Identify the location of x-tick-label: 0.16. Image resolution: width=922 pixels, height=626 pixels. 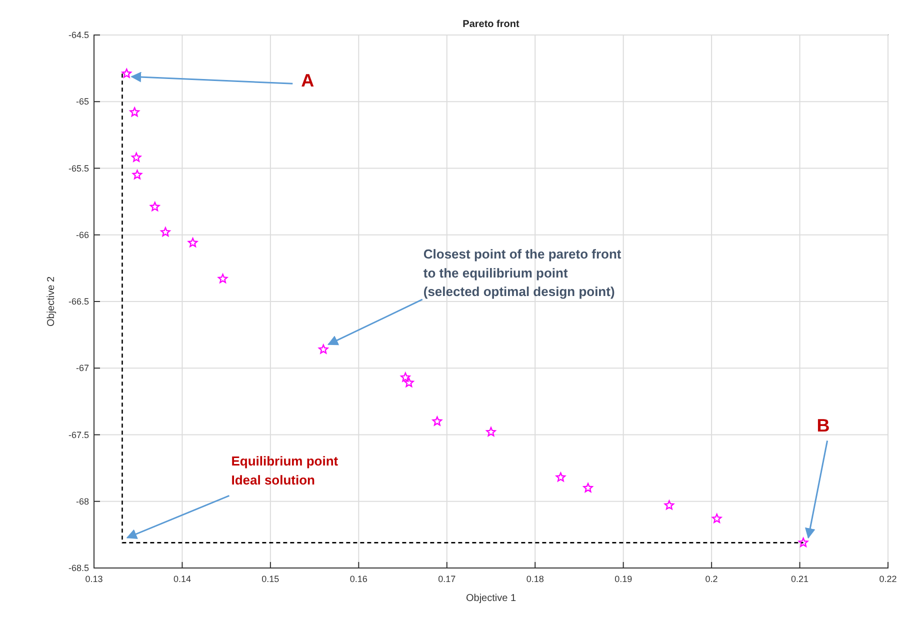
(359, 579).